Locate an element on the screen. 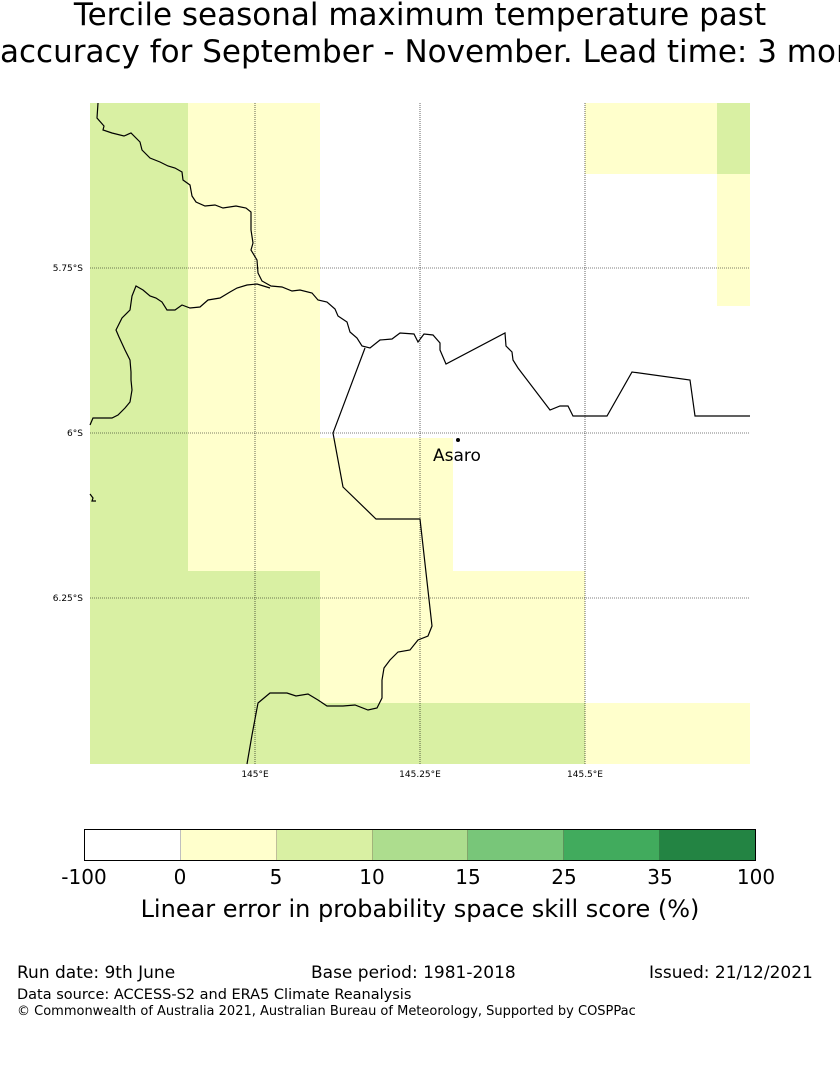 The image size is (840, 1065). colorbar-tick-label: -100 is located at coordinates (84, 877).